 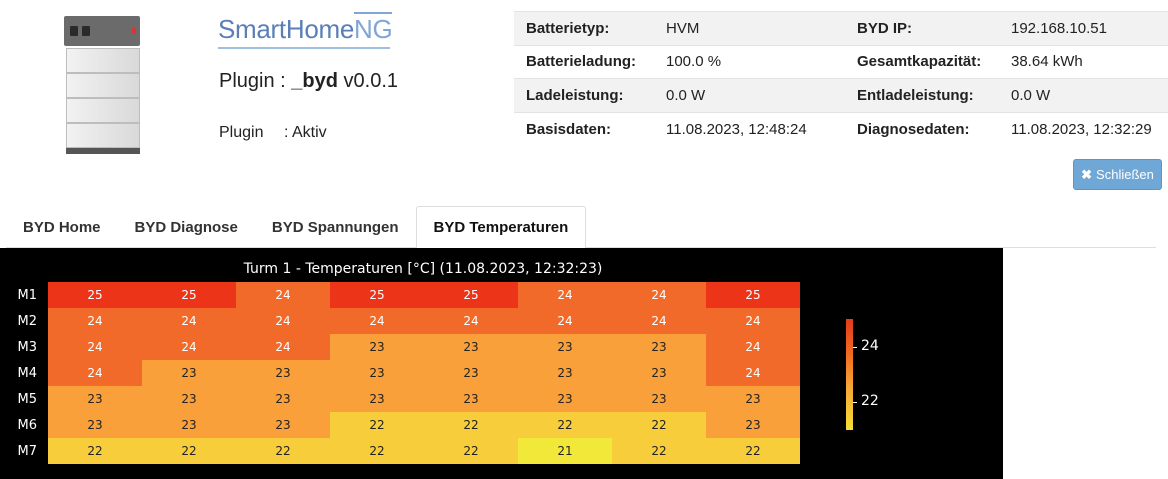 I want to click on smarthomeng-logo: SmartHomeNG, so click(x=305, y=28).